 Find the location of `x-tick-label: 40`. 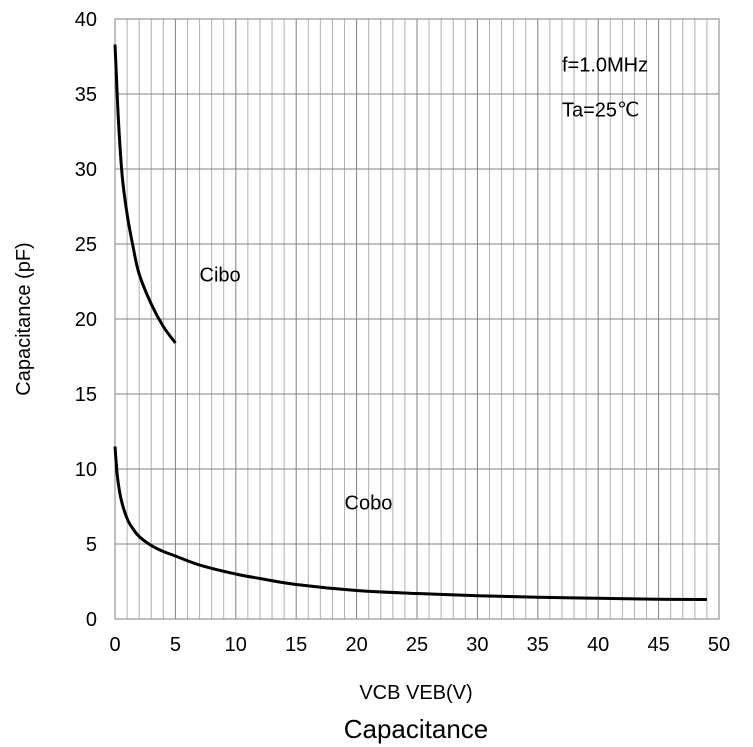

x-tick-label: 40 is located at coordinates (598, 645).